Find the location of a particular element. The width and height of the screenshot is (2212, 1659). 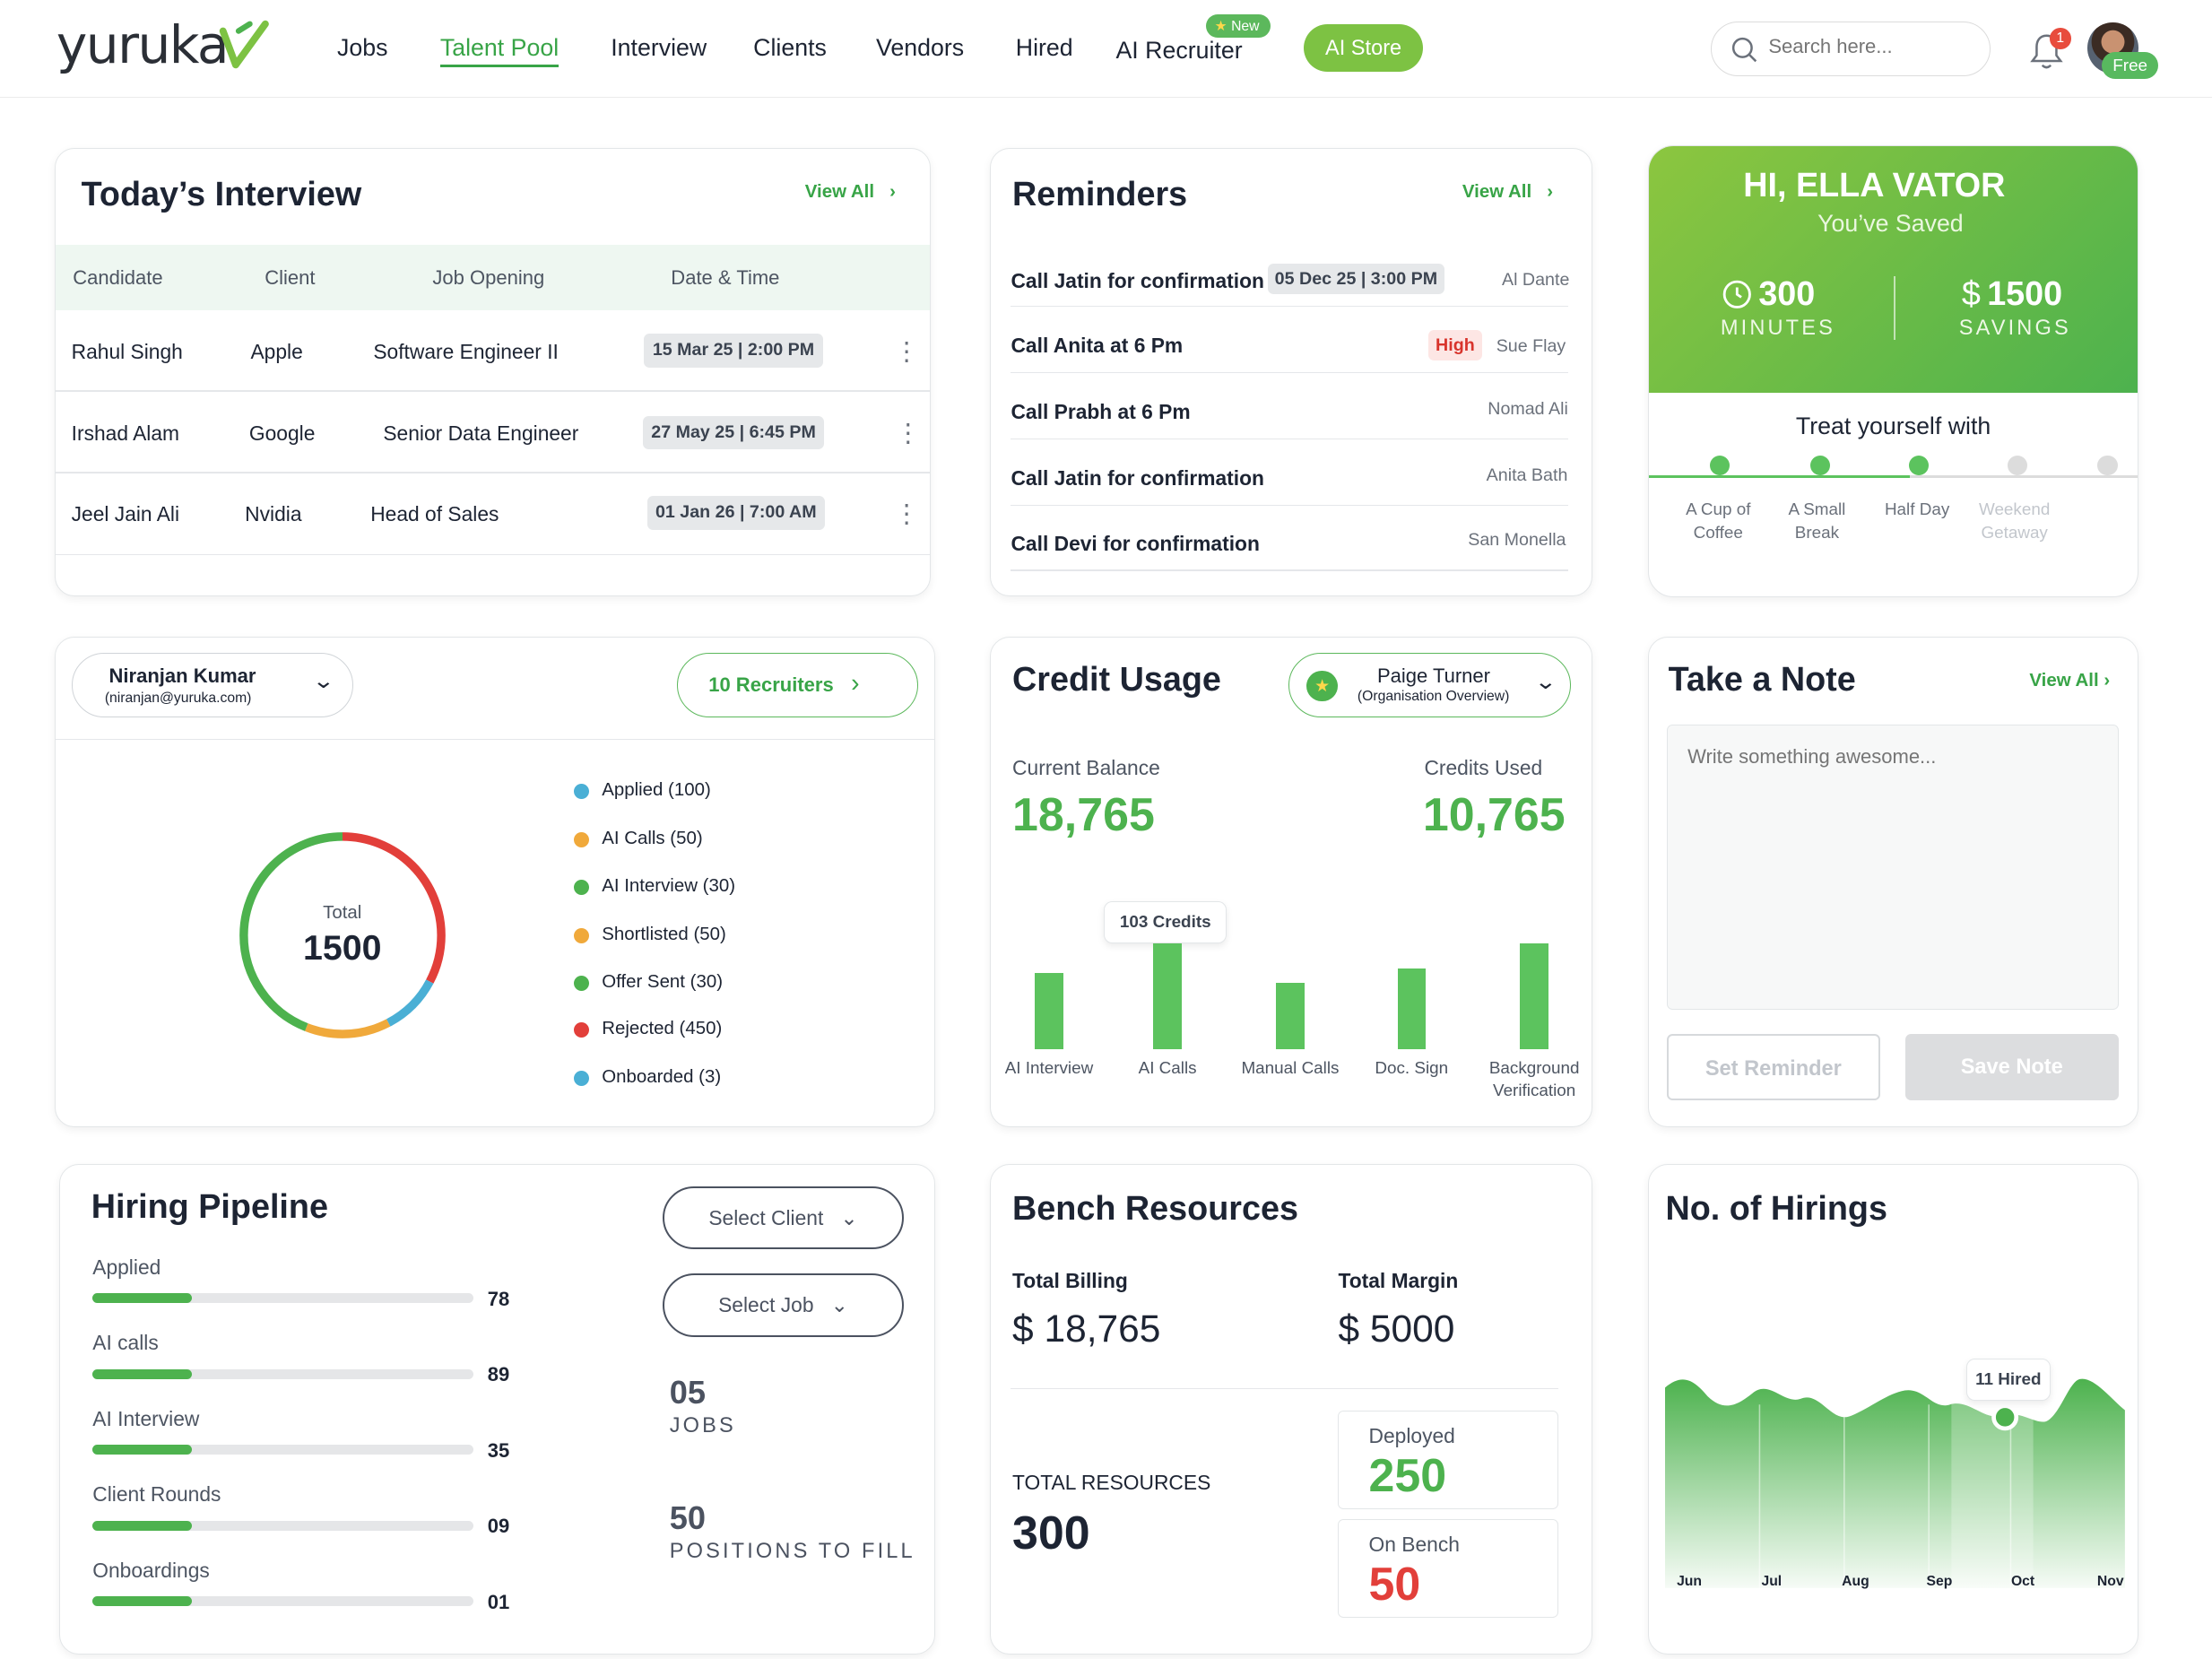

nav-hired: Hired is located at coordinates (1044, 47).